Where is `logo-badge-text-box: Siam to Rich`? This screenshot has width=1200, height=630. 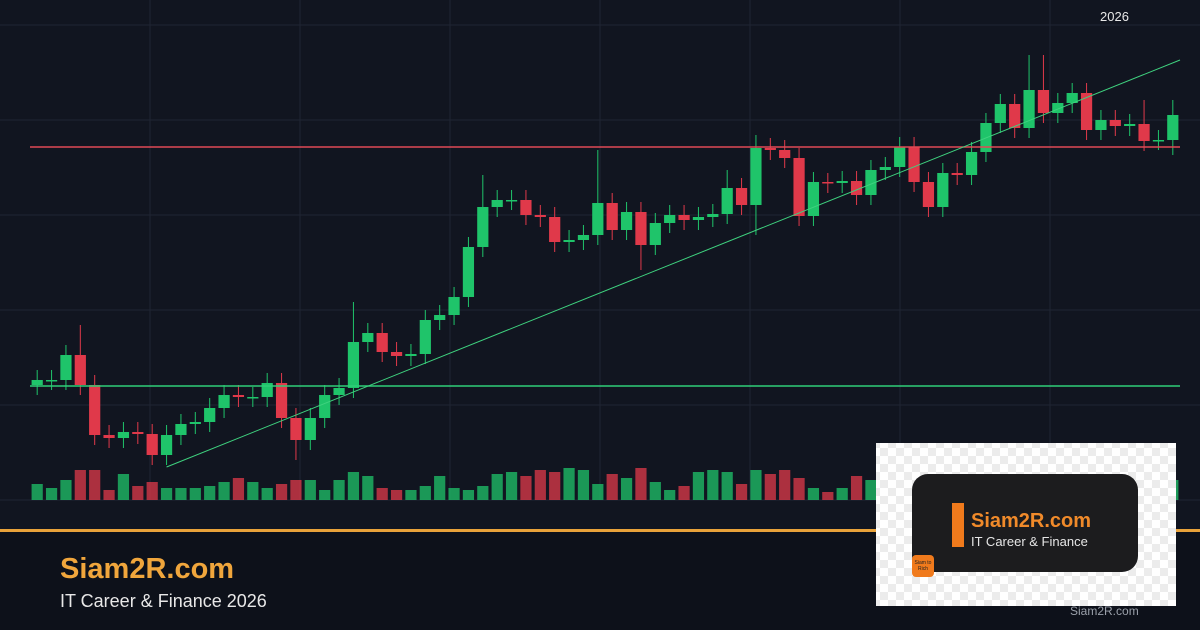 logo-badge-text-box: Siam to Rich is located at coordinates (923, 566).